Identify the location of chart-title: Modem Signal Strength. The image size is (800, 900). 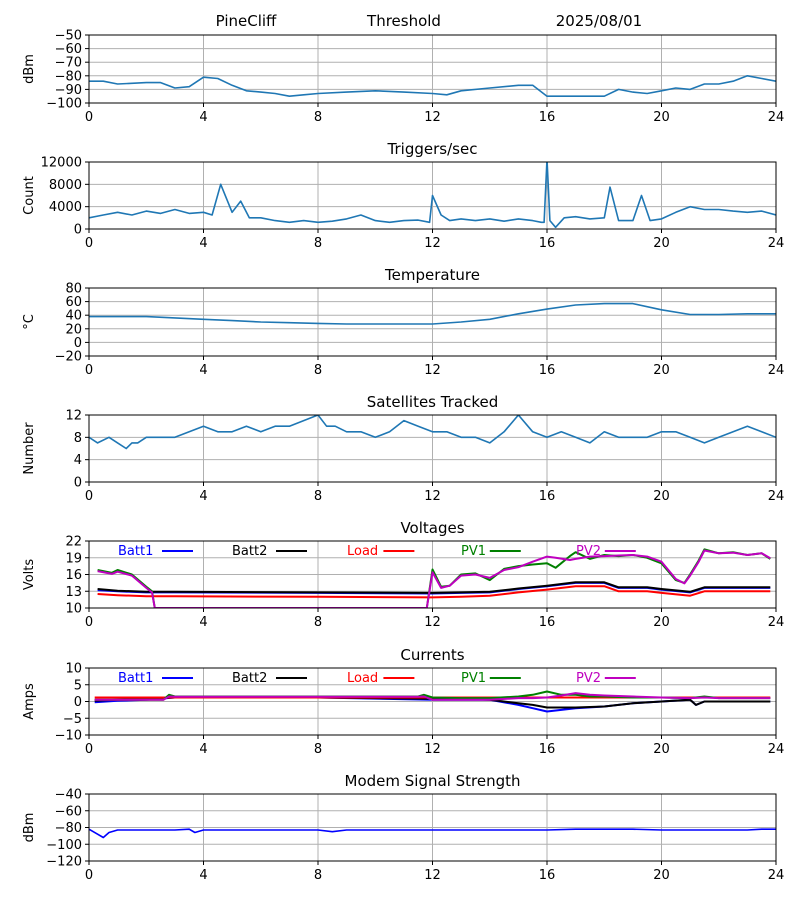
(433, 781).